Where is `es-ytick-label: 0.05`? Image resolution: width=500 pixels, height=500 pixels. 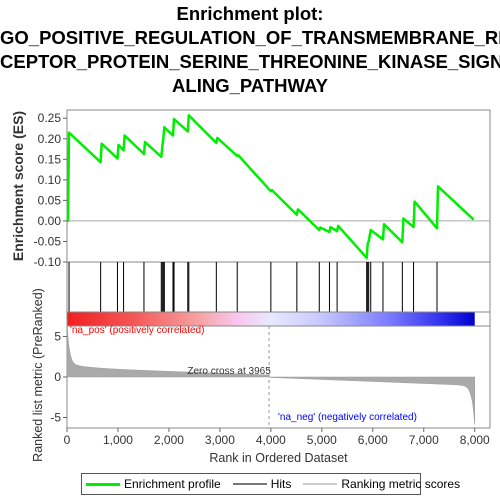 es-ytick-label: 0.05 is located at coordinates (50, 200).